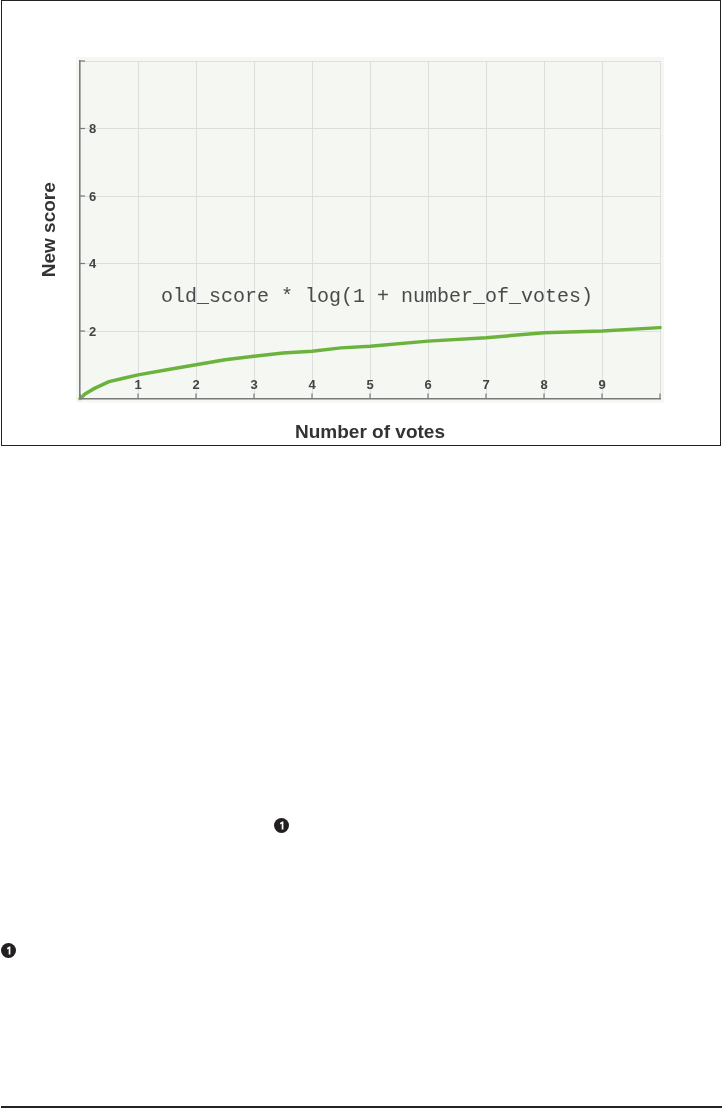 The width and height of the screenshot is (723, 1109). I want to click on y-tick-label: 2, so click(93, 331).